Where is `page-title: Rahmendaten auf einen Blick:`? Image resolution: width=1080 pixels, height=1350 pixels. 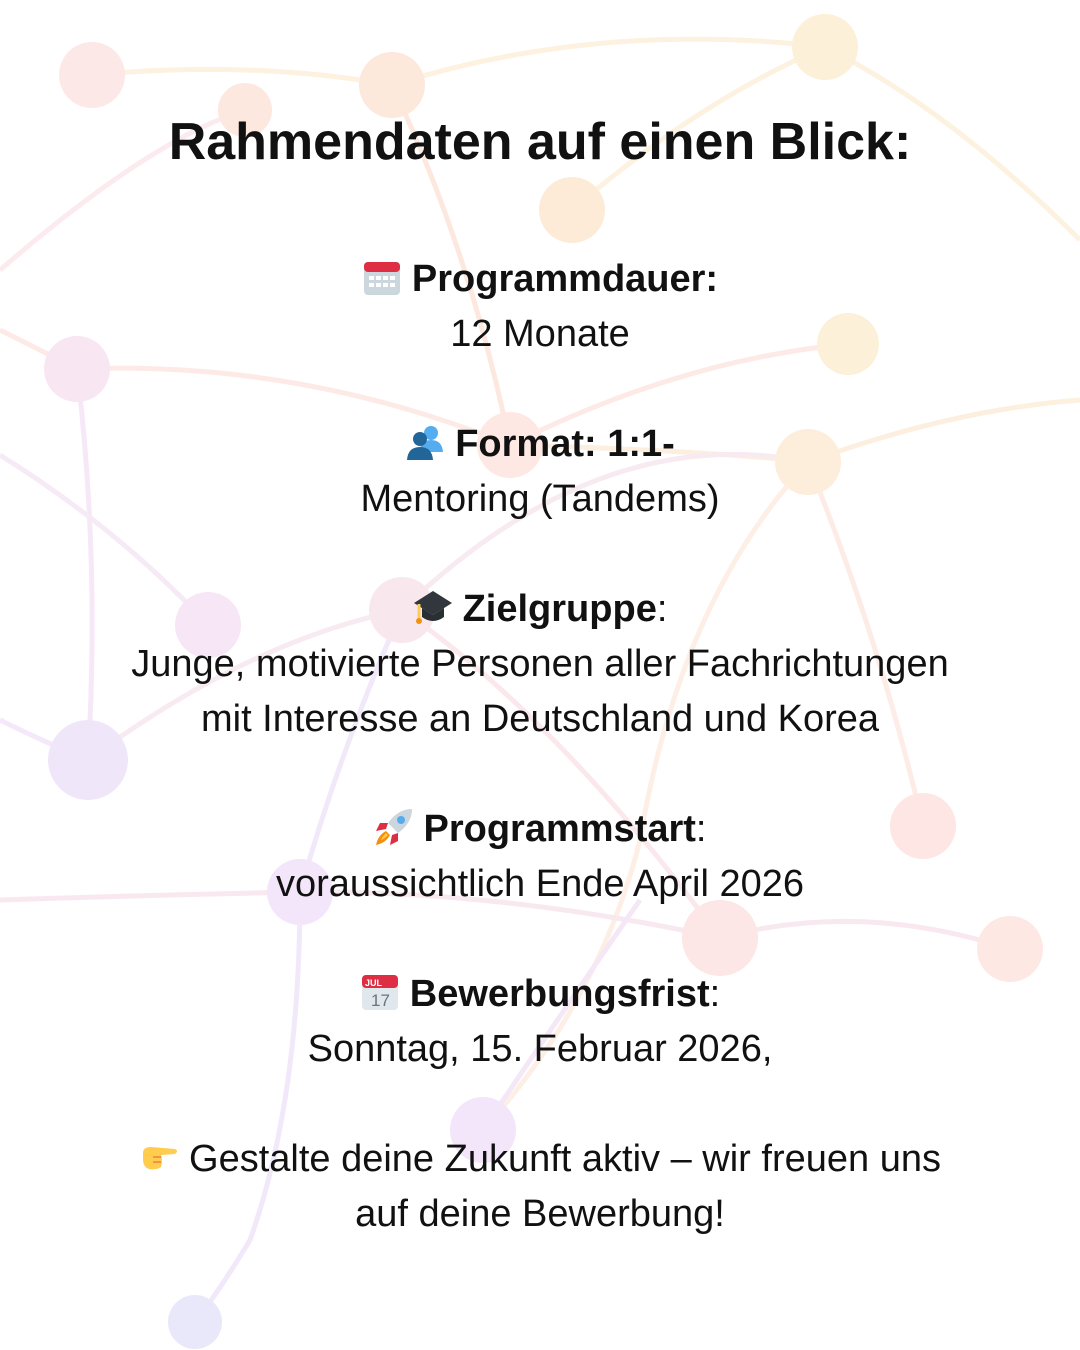
page-title: Rahmendaten auf einen Blick: is located at coordinates (540, 142).